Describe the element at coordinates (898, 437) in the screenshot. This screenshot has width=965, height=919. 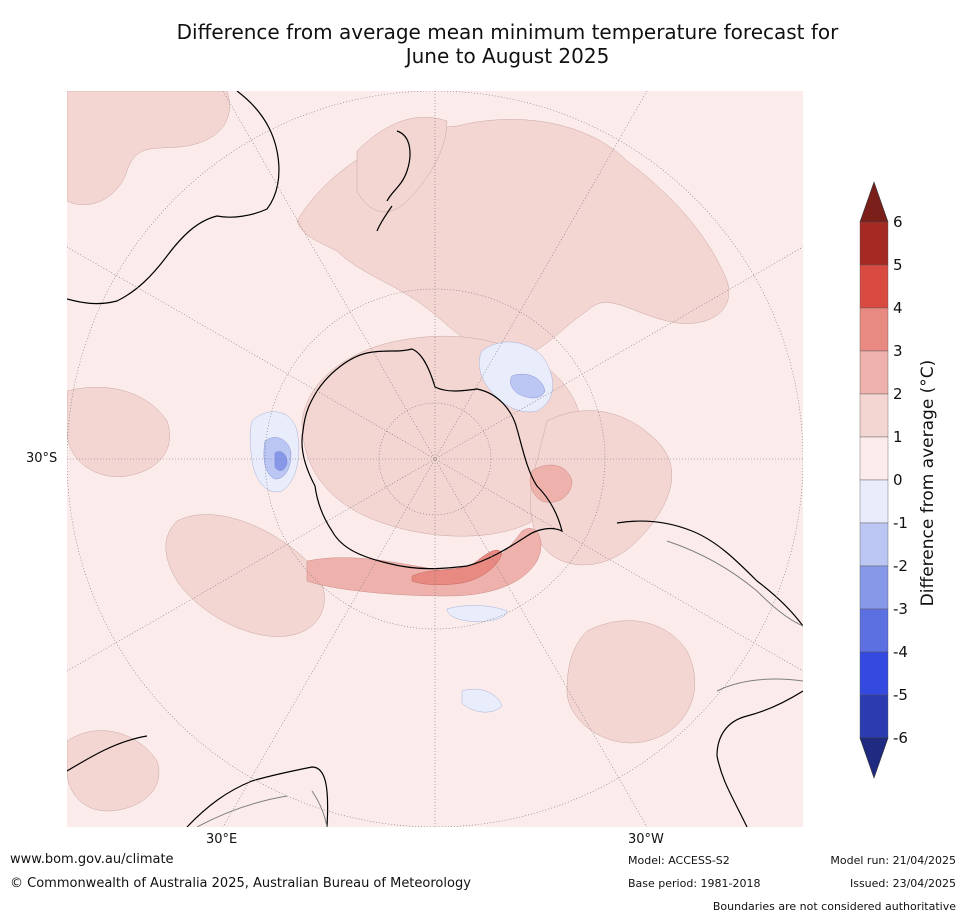
I see `colorbar-tick-label: 1` at that location.